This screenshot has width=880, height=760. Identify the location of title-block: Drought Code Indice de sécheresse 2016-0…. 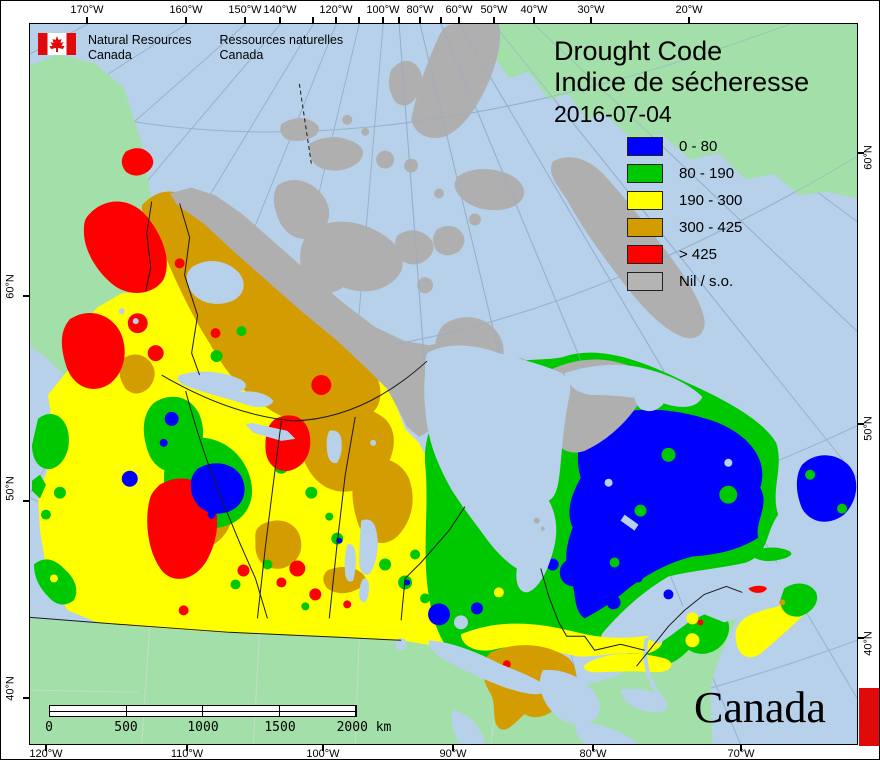
(681, 81).